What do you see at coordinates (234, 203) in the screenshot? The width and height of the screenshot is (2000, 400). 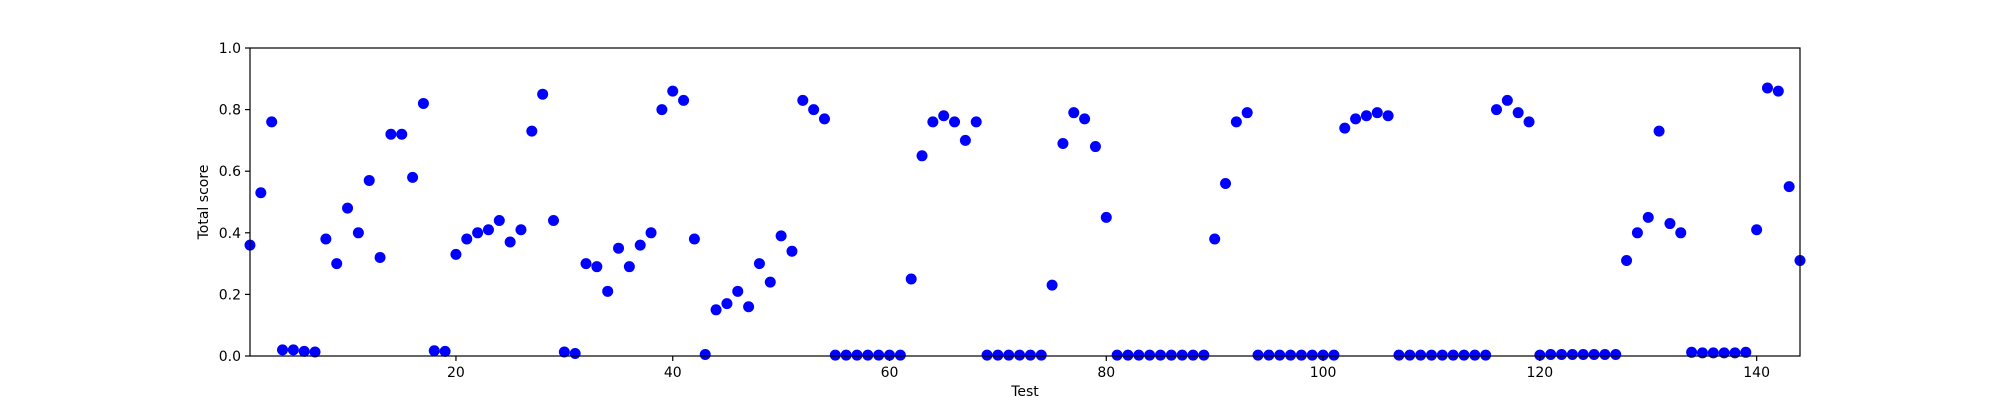 I see `y-axis: 0.0 0.2 0.4 0.6 0.8 1.0` at bounding box center [234, 203].